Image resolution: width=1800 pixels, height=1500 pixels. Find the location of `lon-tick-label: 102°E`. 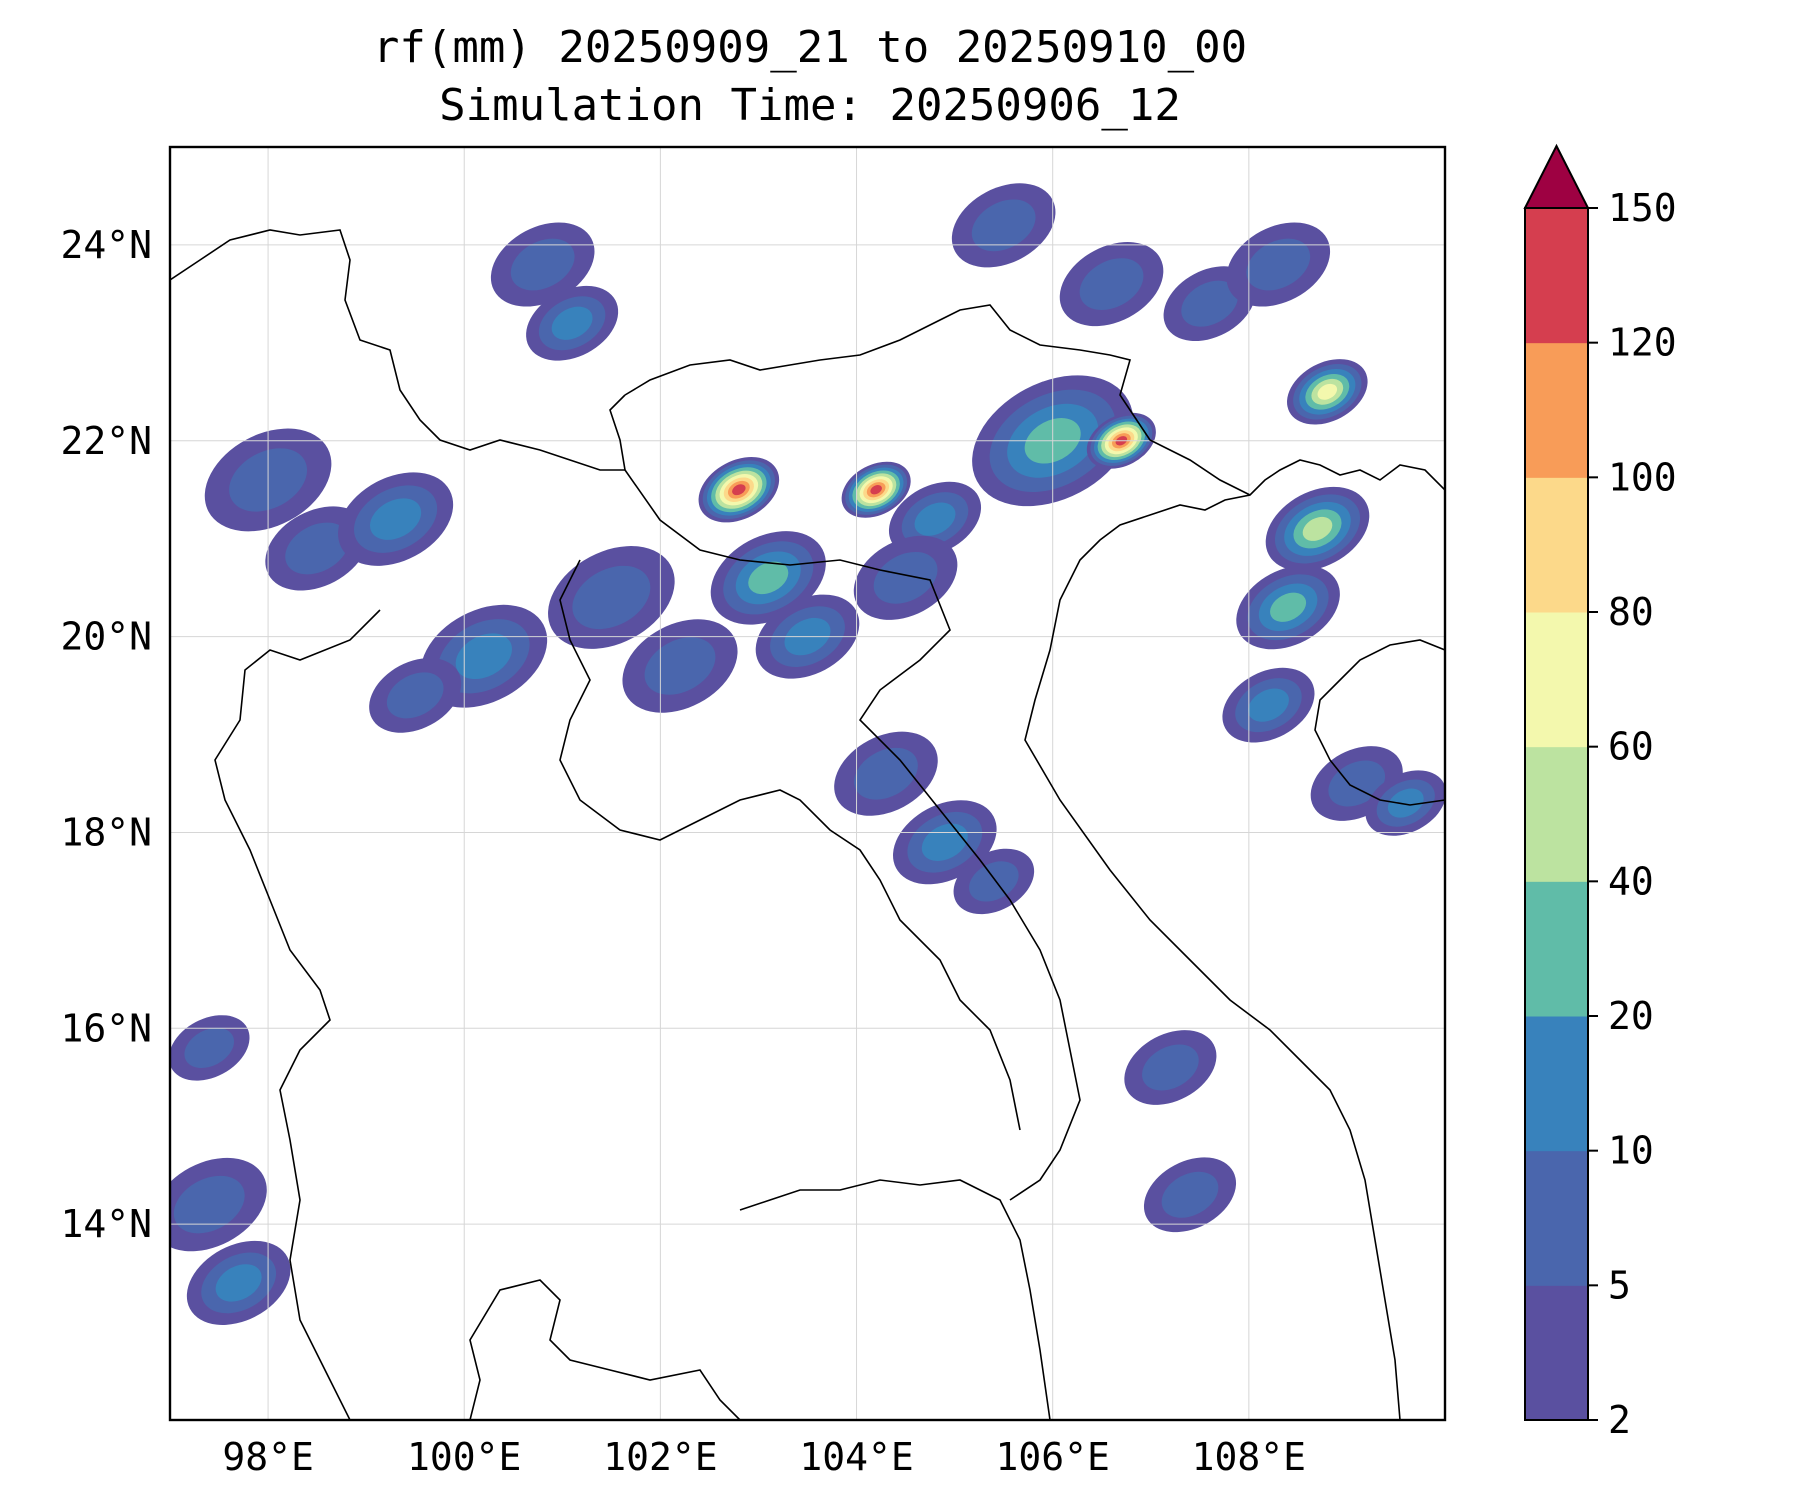

lon-tick-label: 102°E is located at coordinates (660, 1457).